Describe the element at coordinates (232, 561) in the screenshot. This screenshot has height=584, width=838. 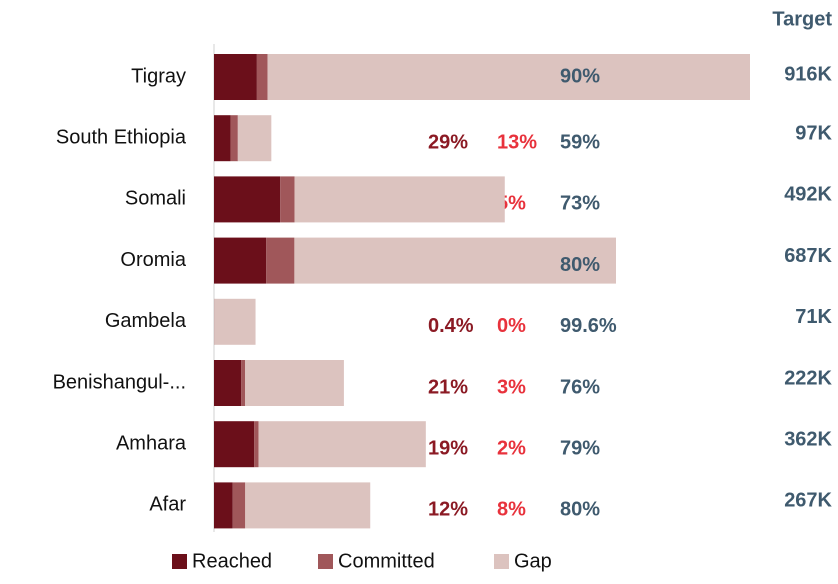
I see `legend-label: Reached` at that location.